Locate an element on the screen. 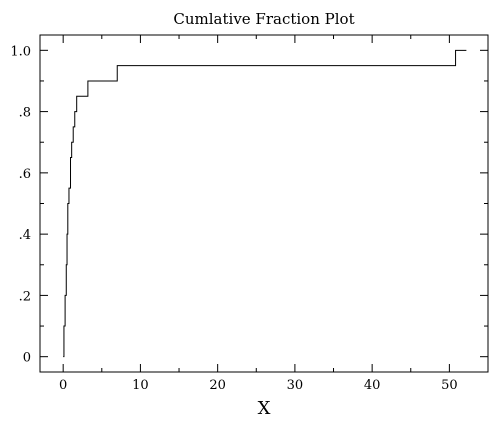 The image size is (500, 424). x-axis-label: X is located at coordinates (264, 408).